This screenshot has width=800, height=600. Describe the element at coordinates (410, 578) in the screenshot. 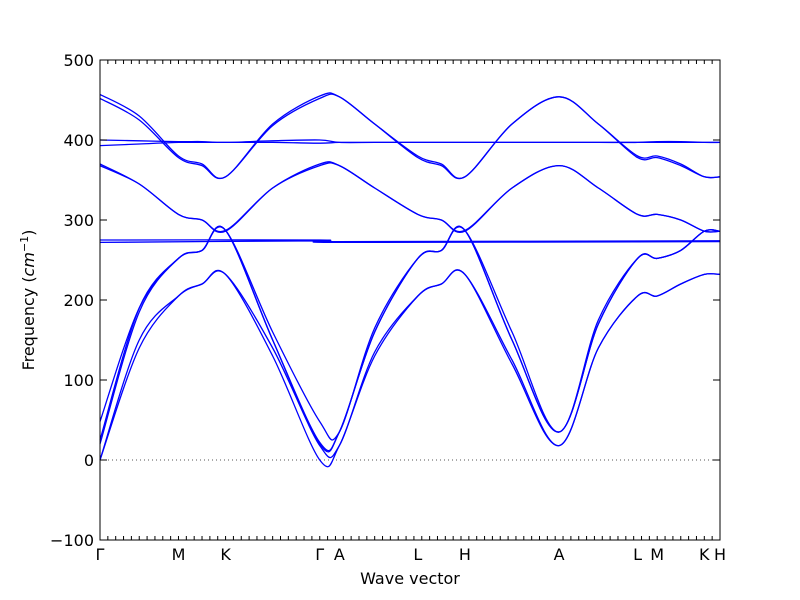

I see `x-axis-title: Wave vector` at that location.